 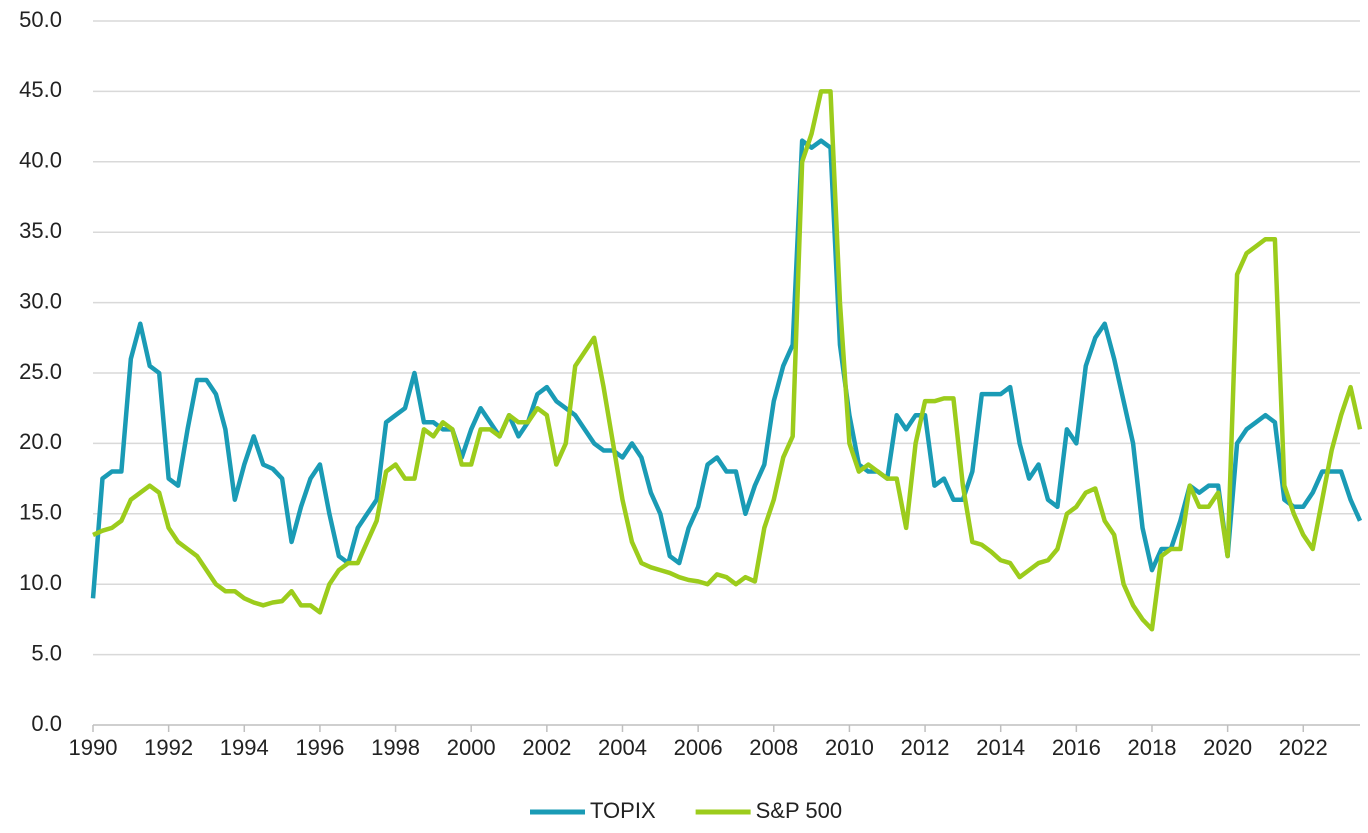 I want to click on x-tick-label: 2014, so click(x=1000, y=747).